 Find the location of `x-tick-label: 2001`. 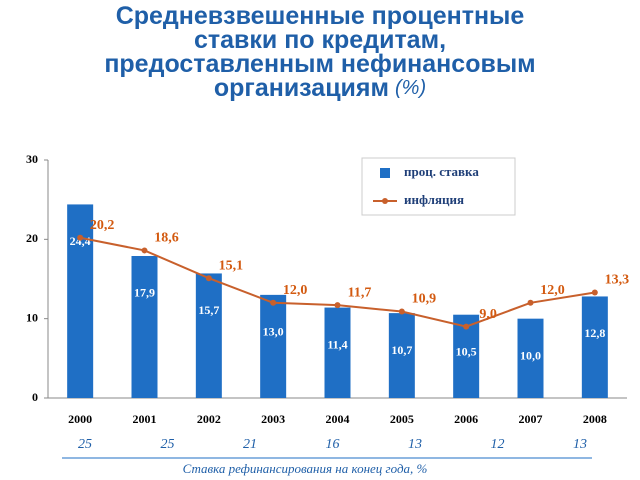

x-tick-label: 2001 is located at coordinates (145, 419).